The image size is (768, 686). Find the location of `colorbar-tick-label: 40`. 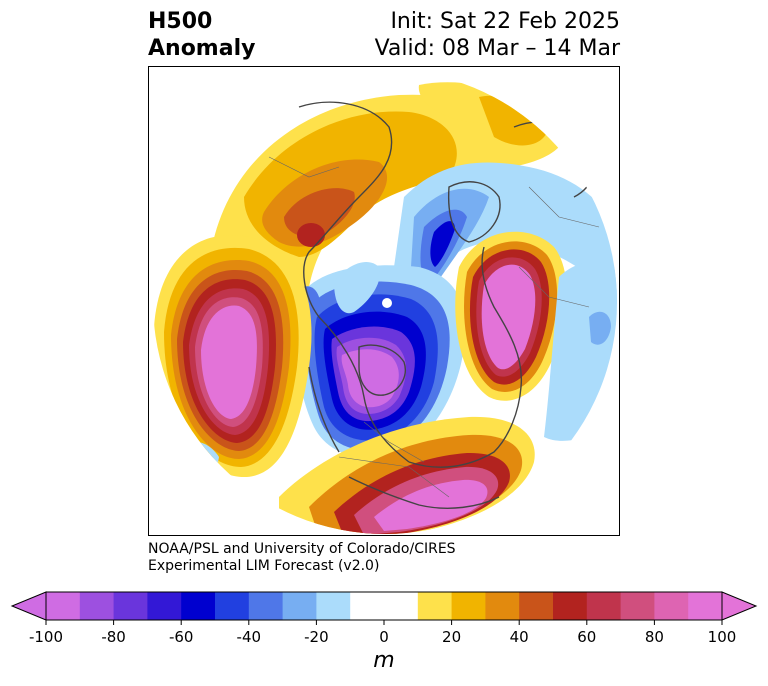

colorbar-tick-label: 40 is located at coordinates (519, 637).